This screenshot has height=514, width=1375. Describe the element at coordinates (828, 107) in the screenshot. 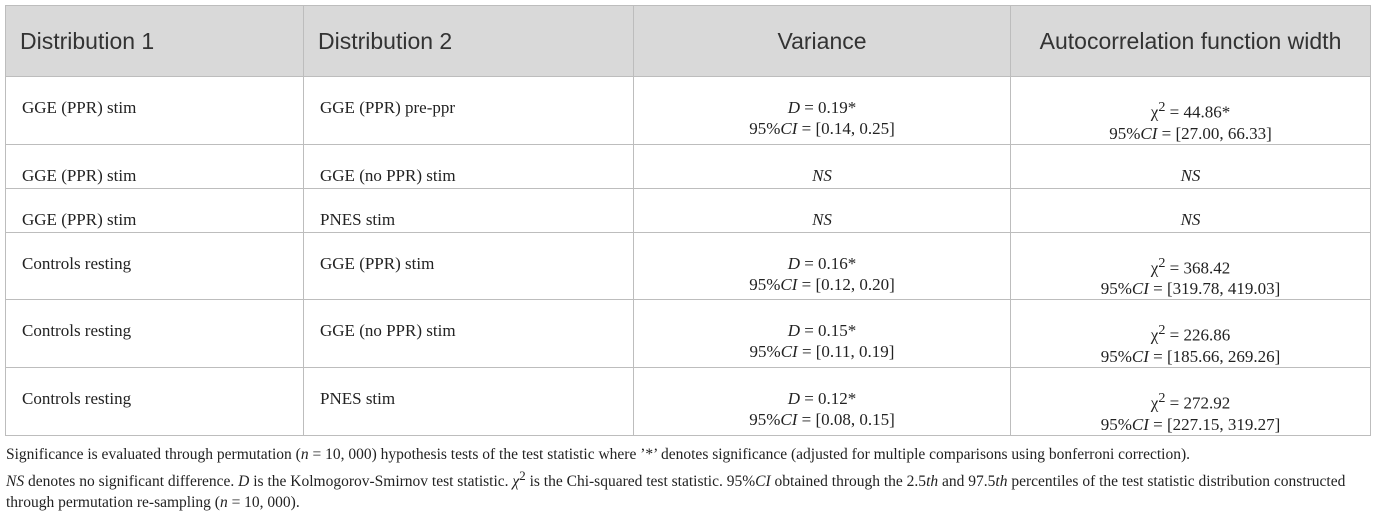

I see `stat-value: = 0.19*` at that location.